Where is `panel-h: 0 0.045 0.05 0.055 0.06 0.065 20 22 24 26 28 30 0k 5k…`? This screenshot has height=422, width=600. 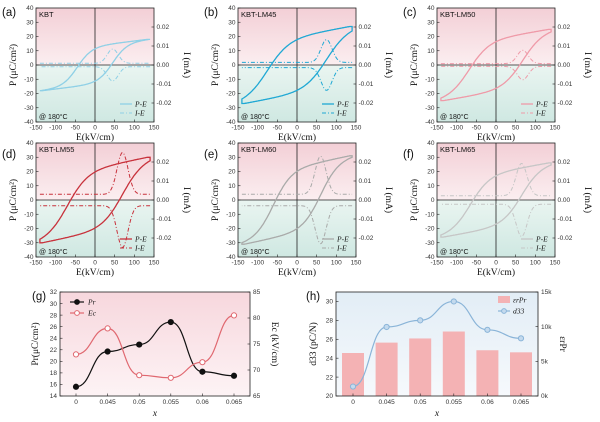
panel-h: 0 0.045 0.05 0.055 0.06 0.065 20 22 24 26 28 30 0k 5k… is located at coordinates (436, 354).